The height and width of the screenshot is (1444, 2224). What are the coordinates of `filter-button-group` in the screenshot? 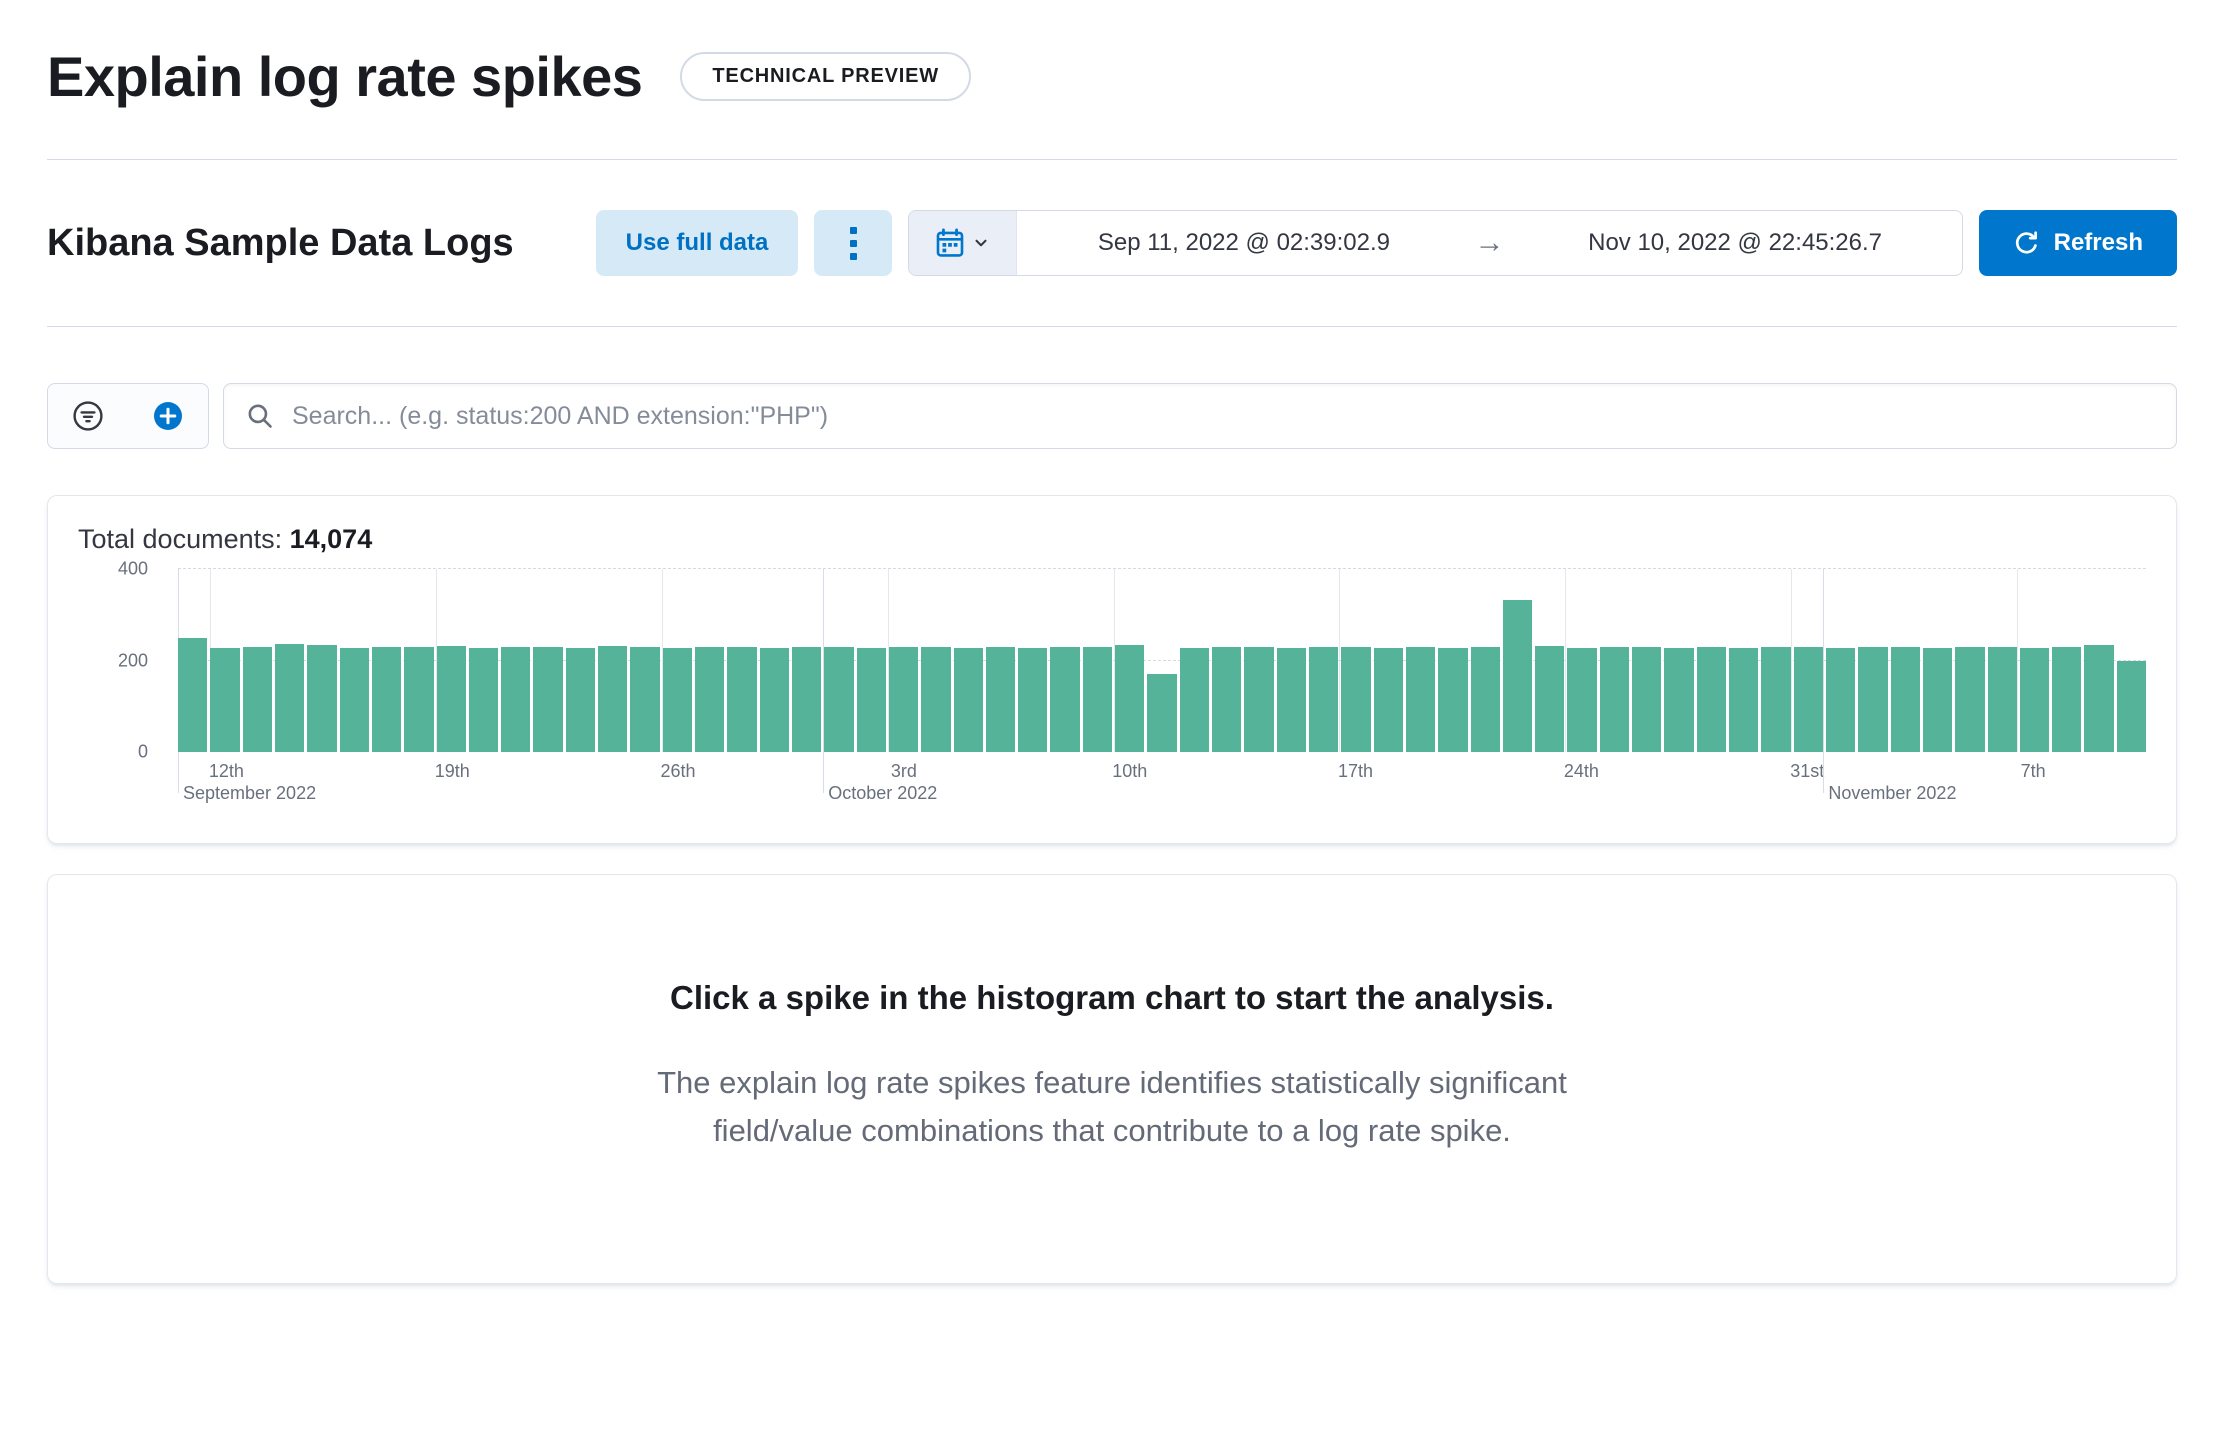 It's located at (128, 416).